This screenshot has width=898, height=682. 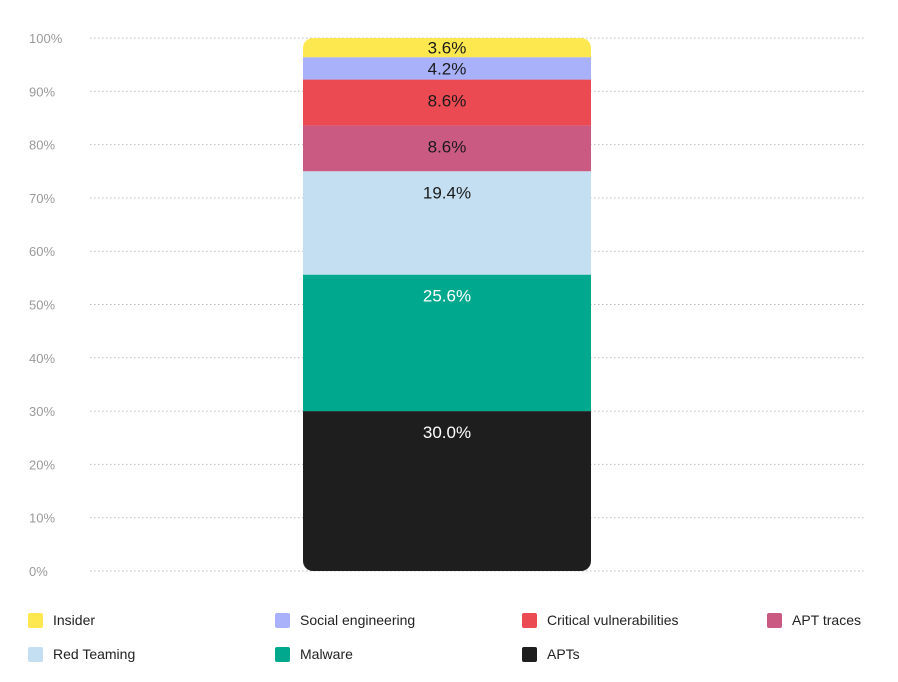 I want to click on legend-label-apts: APTs, so click(x=563, y=654).